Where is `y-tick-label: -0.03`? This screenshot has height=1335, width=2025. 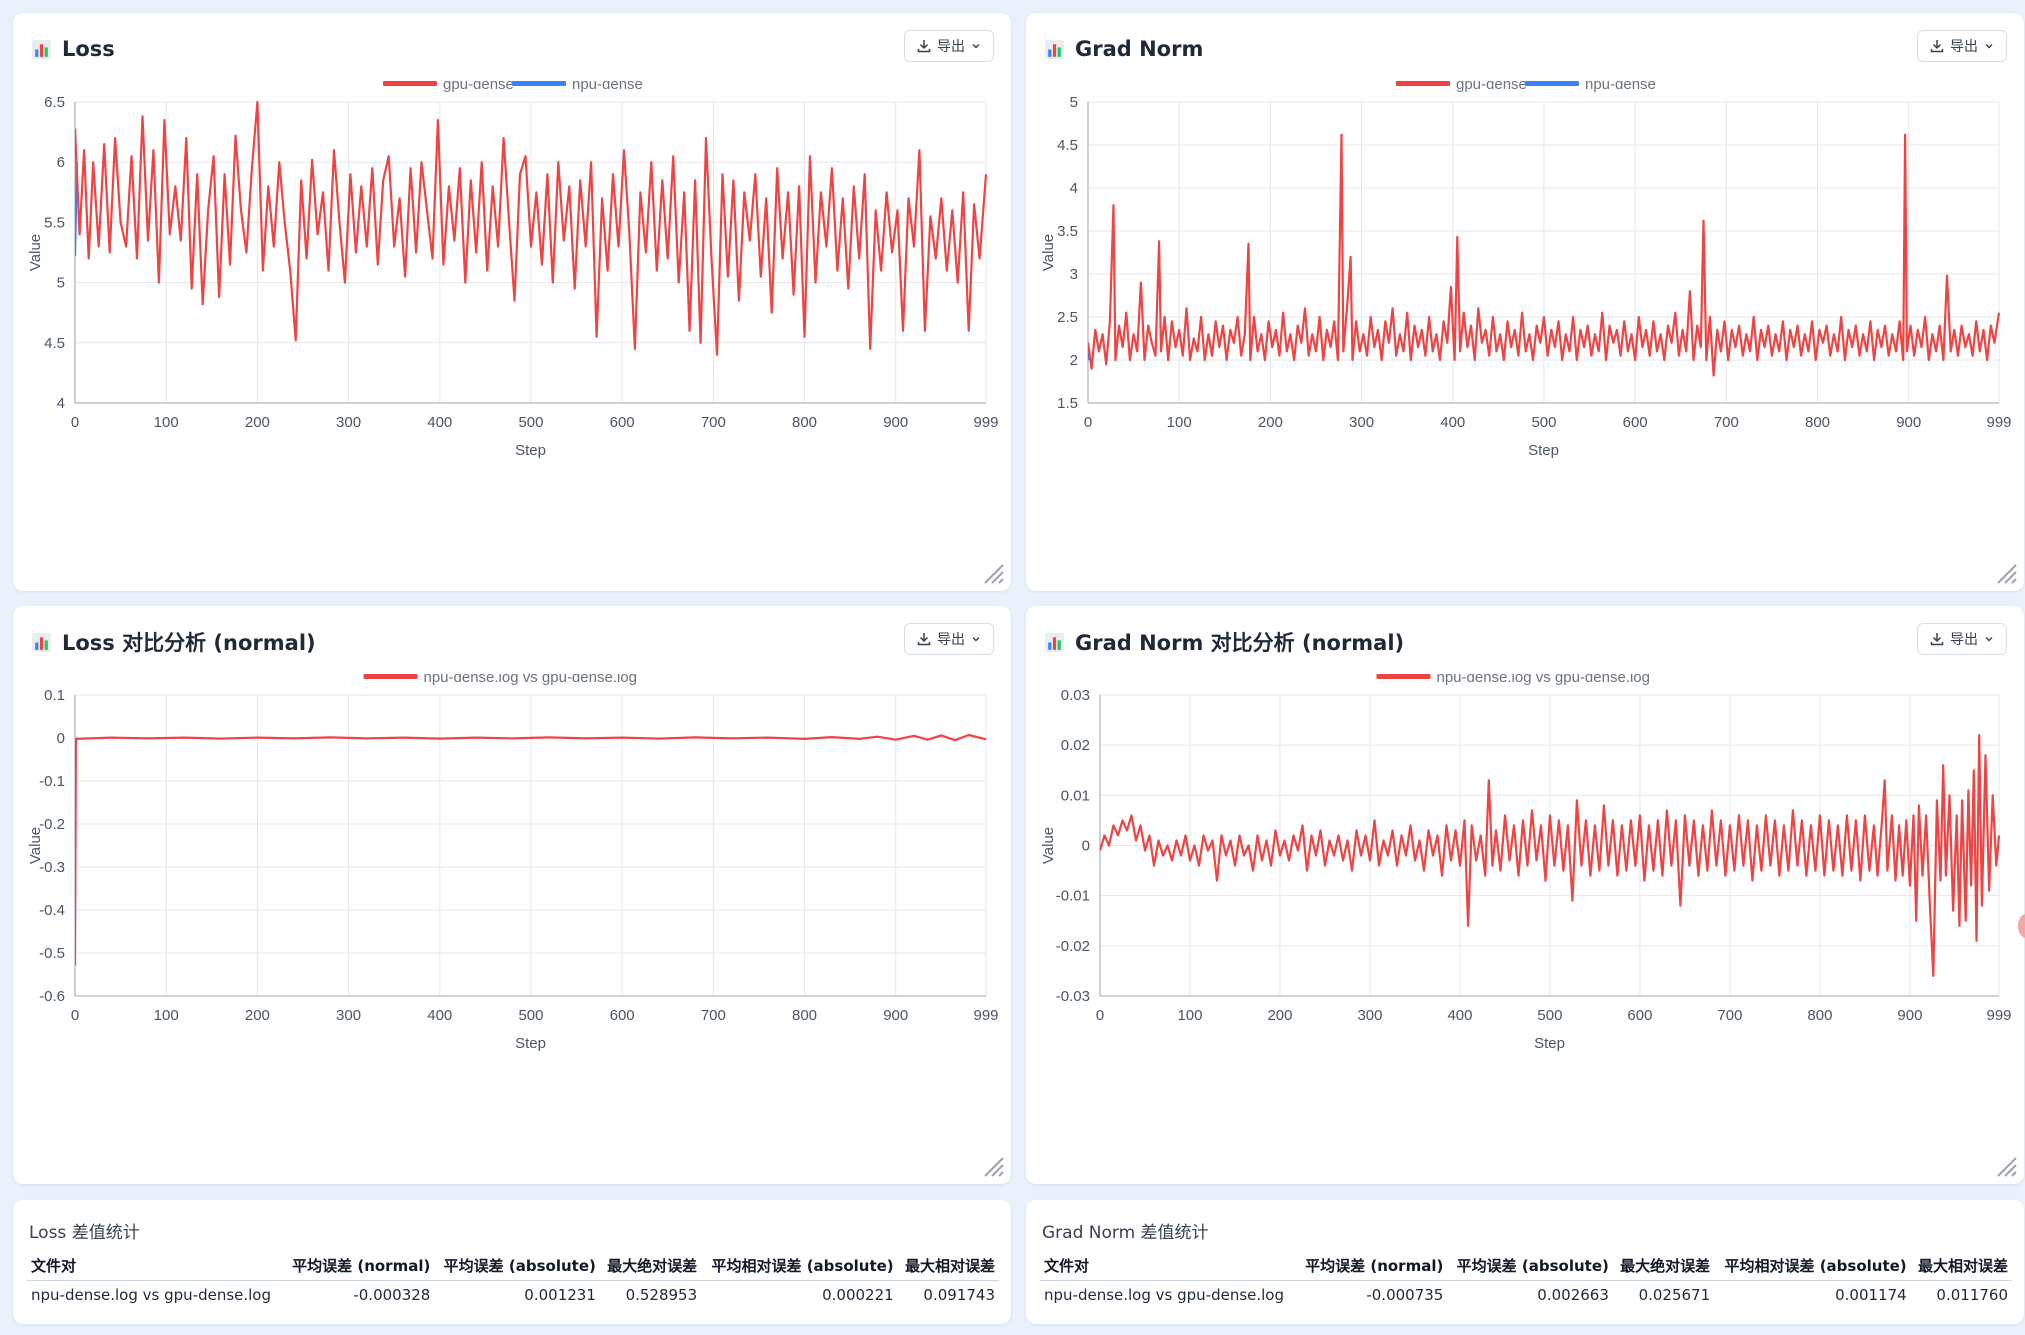
y-tick-label: -0.03 is located at coordinates (1073, 996).